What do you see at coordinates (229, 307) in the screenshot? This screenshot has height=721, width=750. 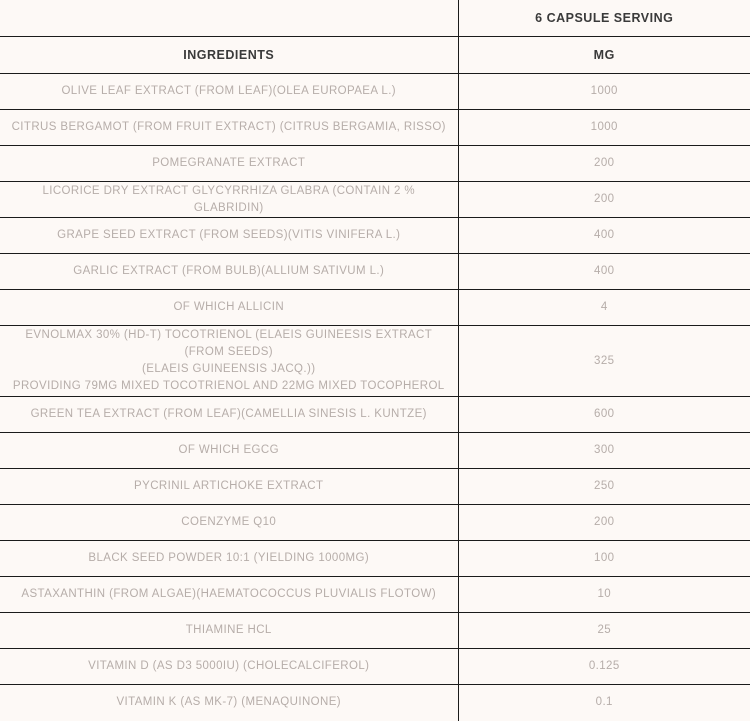 I see `ingredient-name: OF WHICH ALLICIN` at bounding box center [229, 307].